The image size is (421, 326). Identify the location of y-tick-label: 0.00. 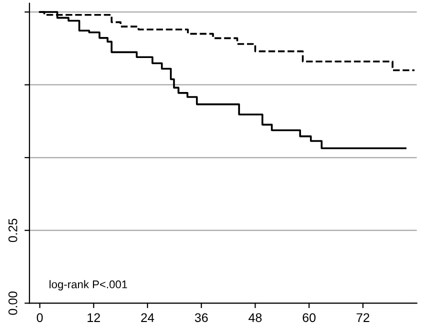
(13, 303).